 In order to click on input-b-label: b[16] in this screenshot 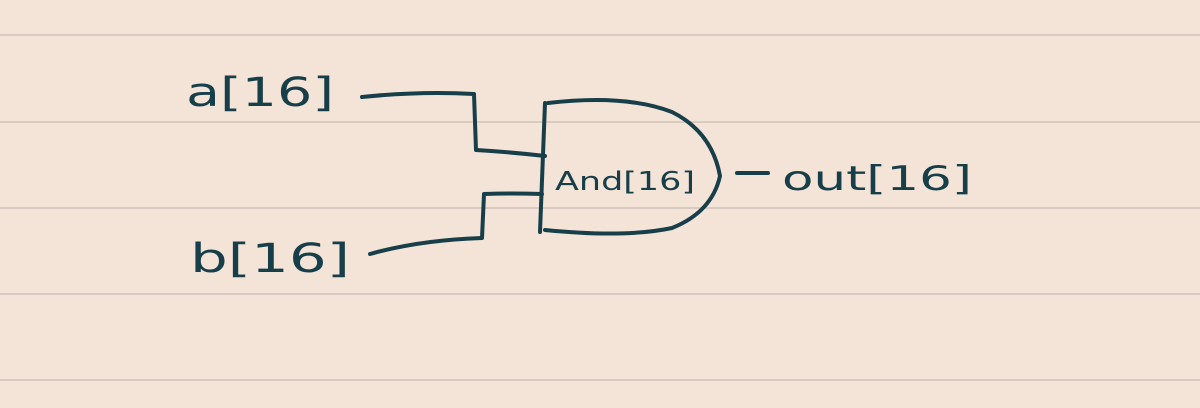, I will do `click(270, 259)`.